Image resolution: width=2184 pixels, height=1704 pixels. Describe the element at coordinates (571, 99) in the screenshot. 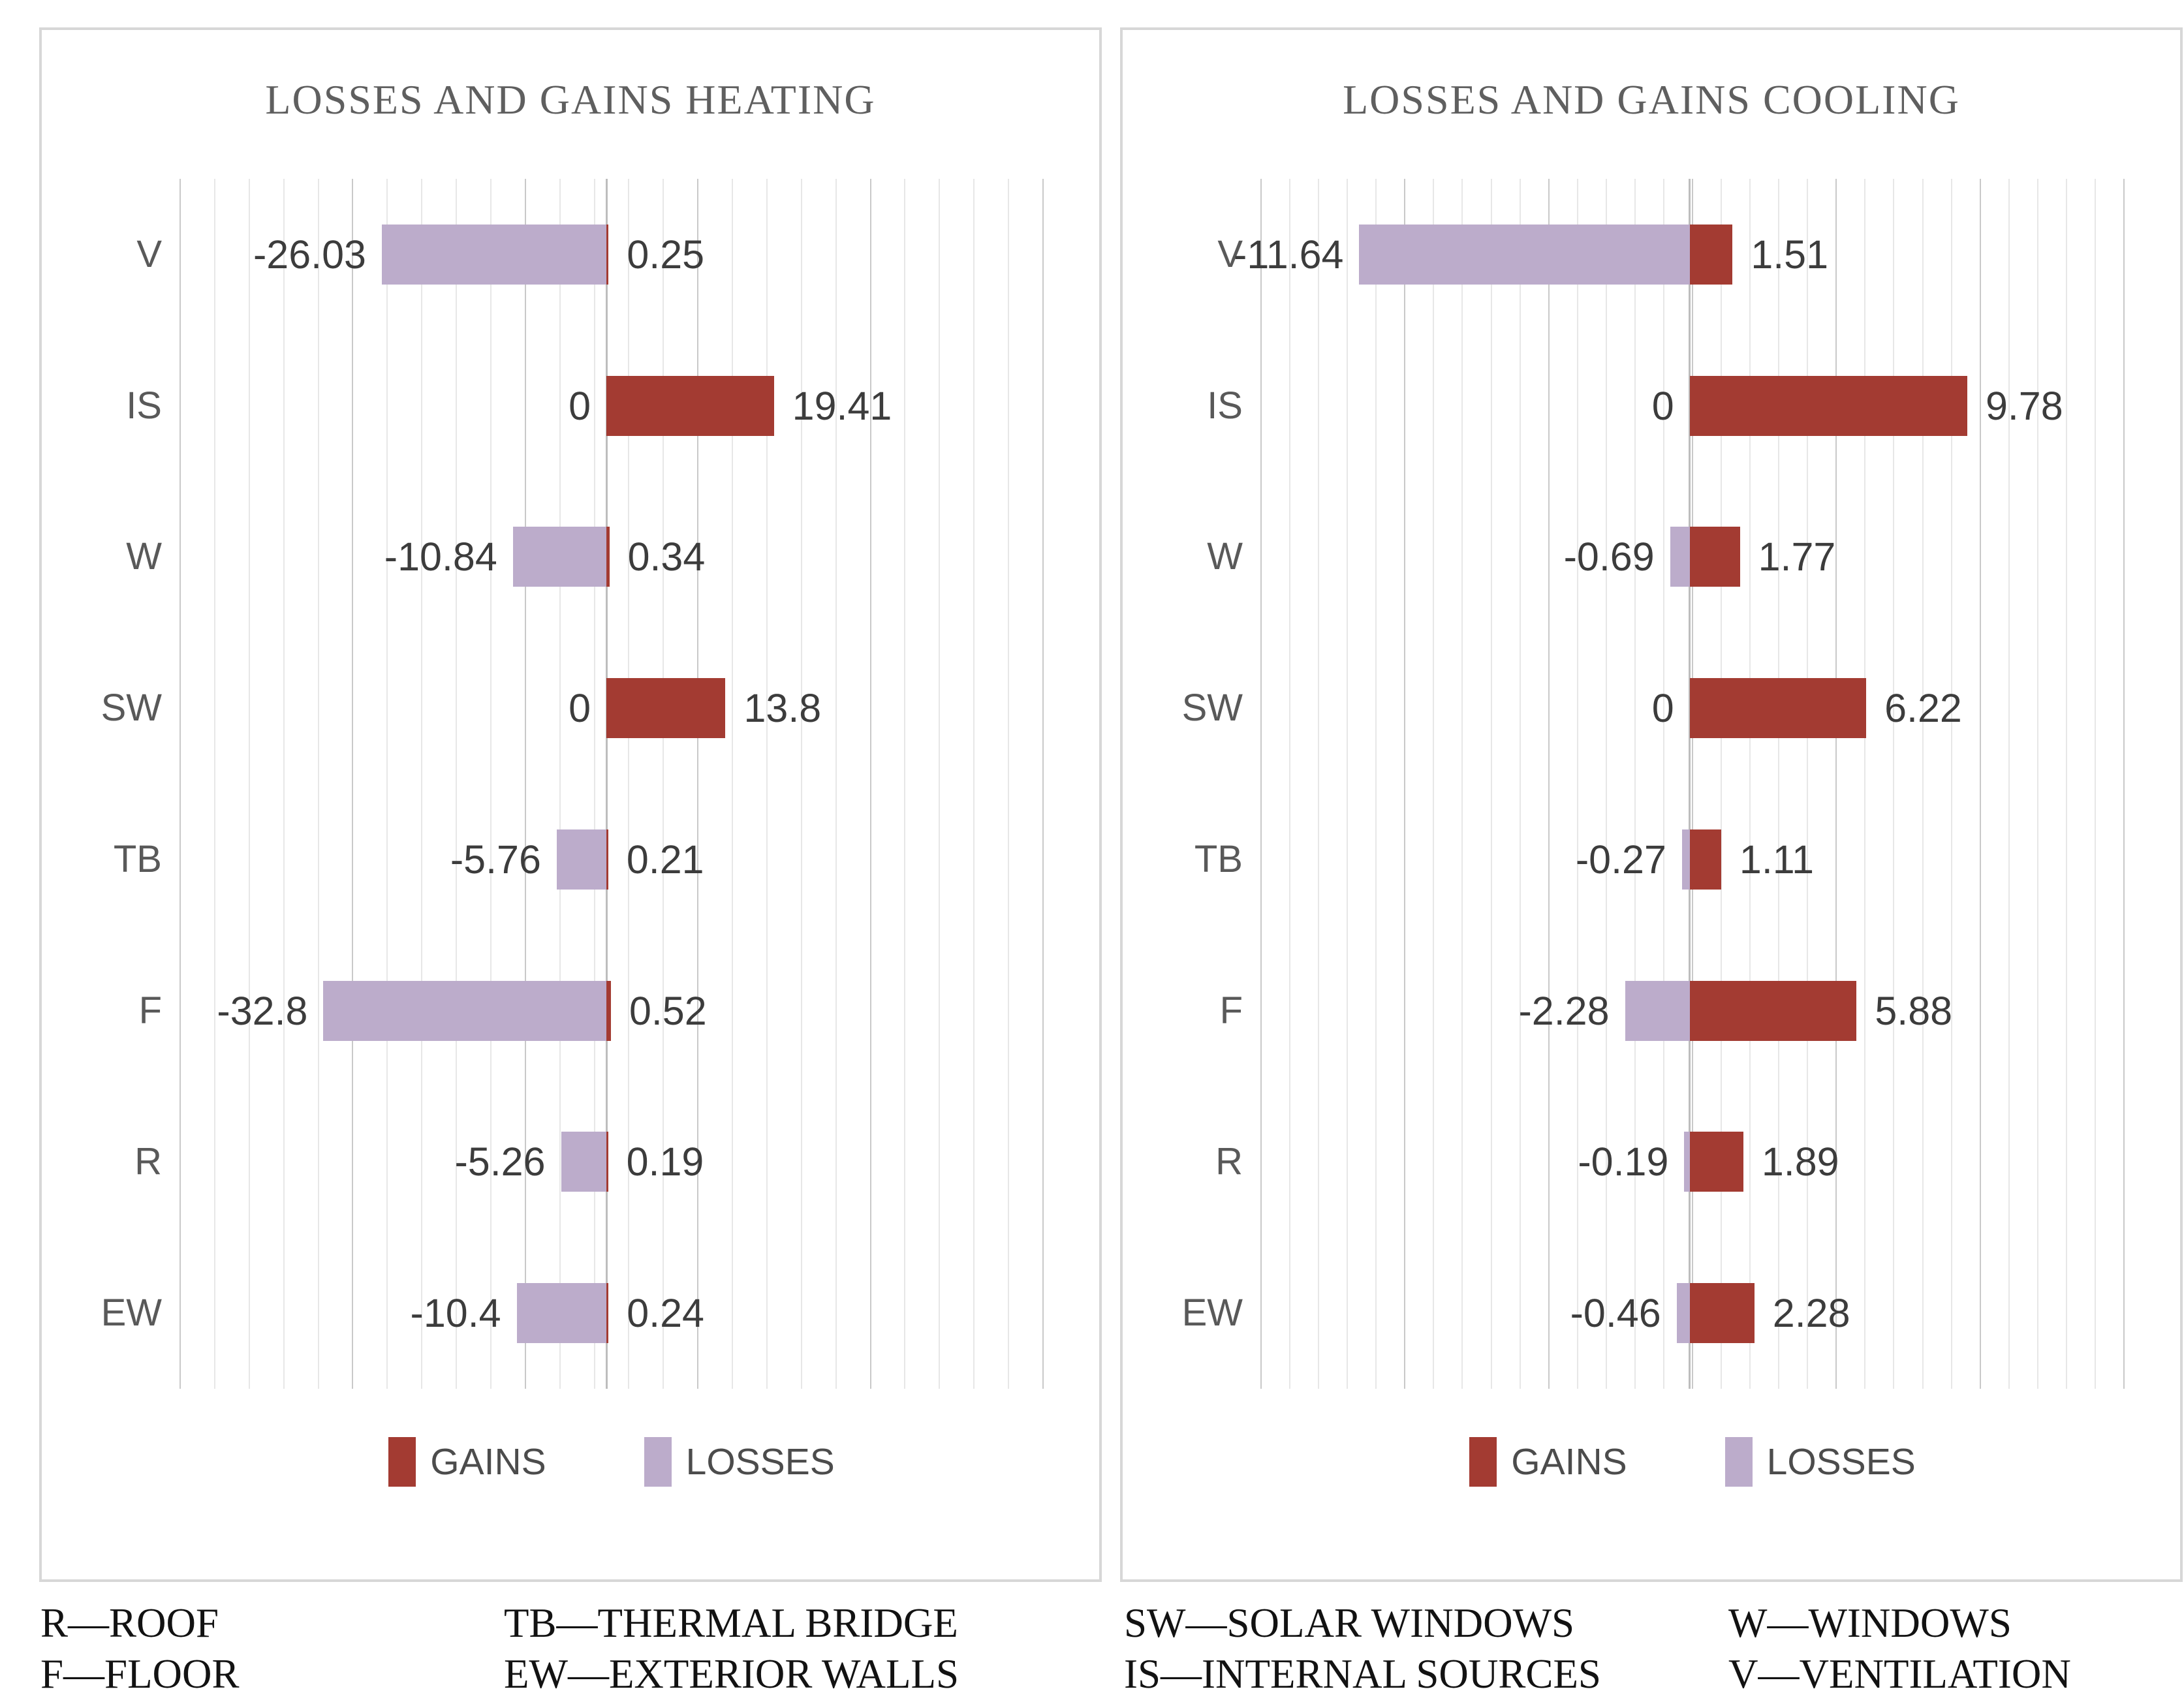

I see `heating-chart-title: LOSSES AND GAINS HEATING` at that location.